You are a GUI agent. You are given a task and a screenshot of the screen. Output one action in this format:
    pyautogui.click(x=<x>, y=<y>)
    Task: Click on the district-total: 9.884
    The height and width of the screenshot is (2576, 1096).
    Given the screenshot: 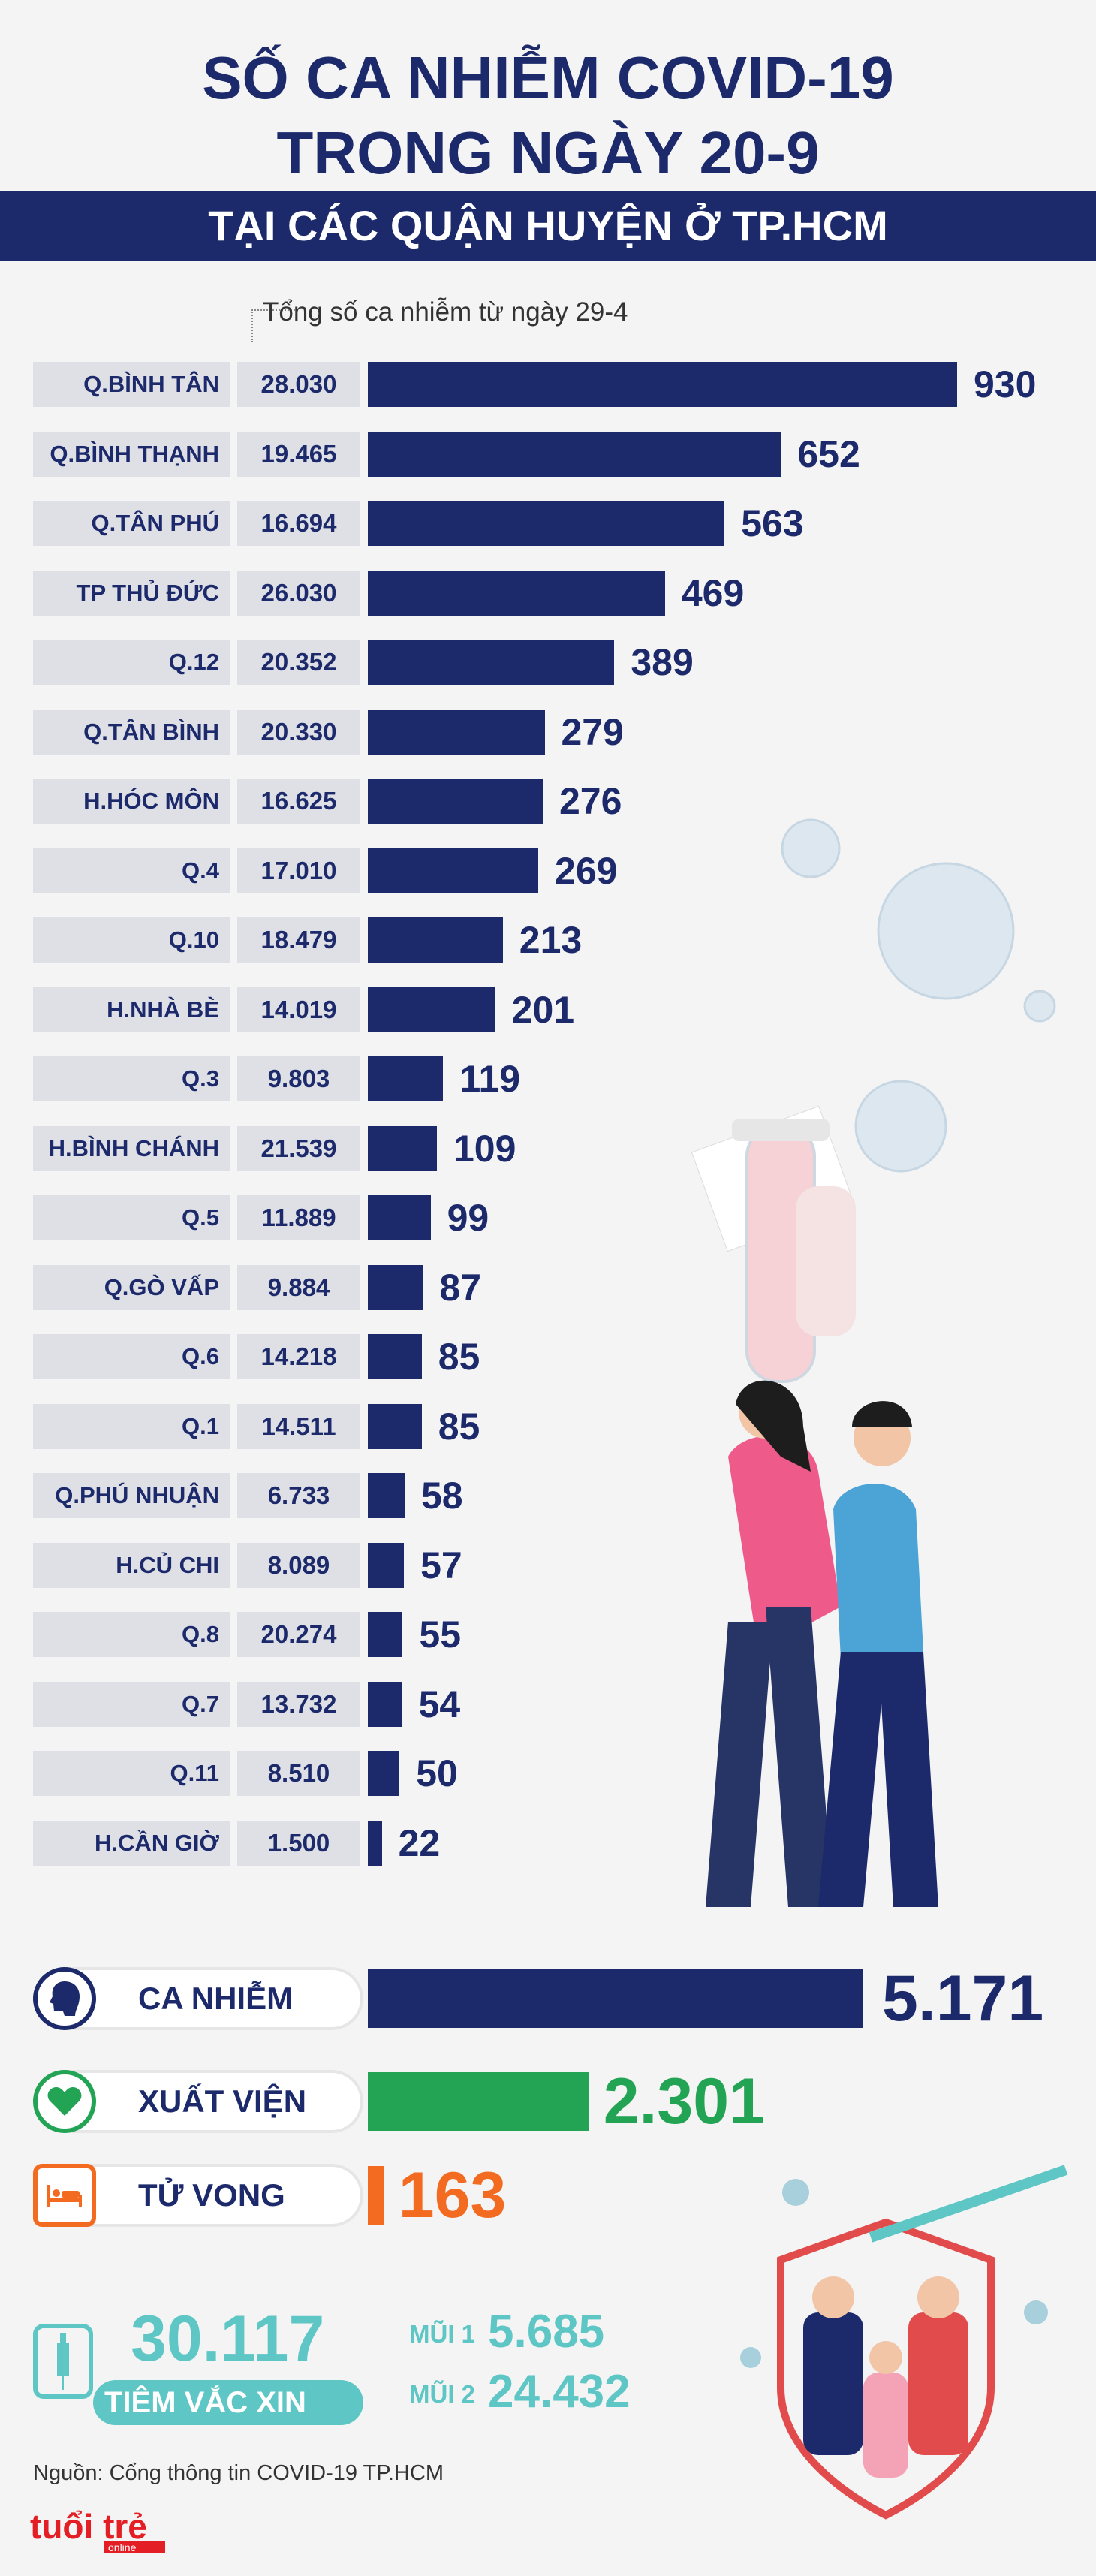 What is the action you would take?
    pyautogui.click(x=298, y=1287)
    